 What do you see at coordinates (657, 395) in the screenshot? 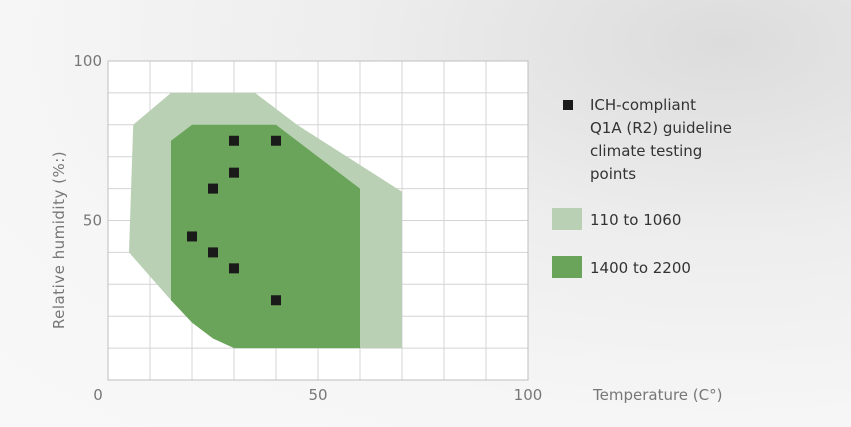
I see `x-axis-title: Temperature (C°)` at bounding box center [657, 395].